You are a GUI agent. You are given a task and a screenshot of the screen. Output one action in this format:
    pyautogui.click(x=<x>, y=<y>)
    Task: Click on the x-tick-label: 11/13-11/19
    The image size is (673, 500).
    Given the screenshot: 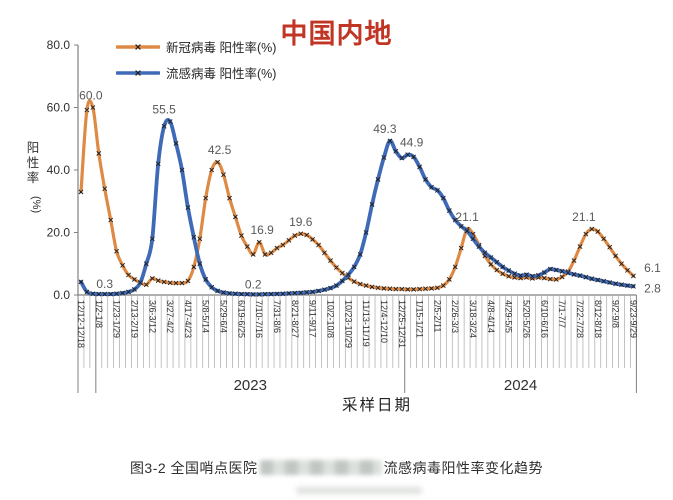 What is the action you would take?
    pyautogui.click(x=366, y=323)
    